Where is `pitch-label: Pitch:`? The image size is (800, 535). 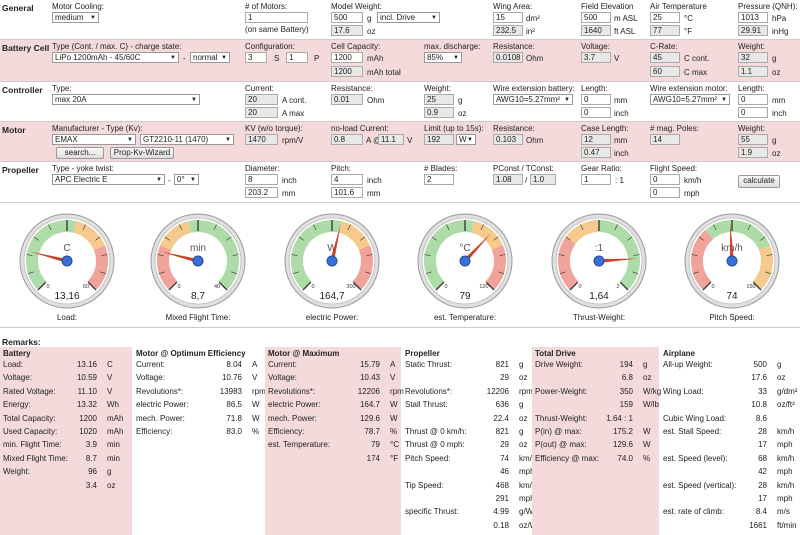 pitch-label: Pitch: is located at coordinates (341, 168).